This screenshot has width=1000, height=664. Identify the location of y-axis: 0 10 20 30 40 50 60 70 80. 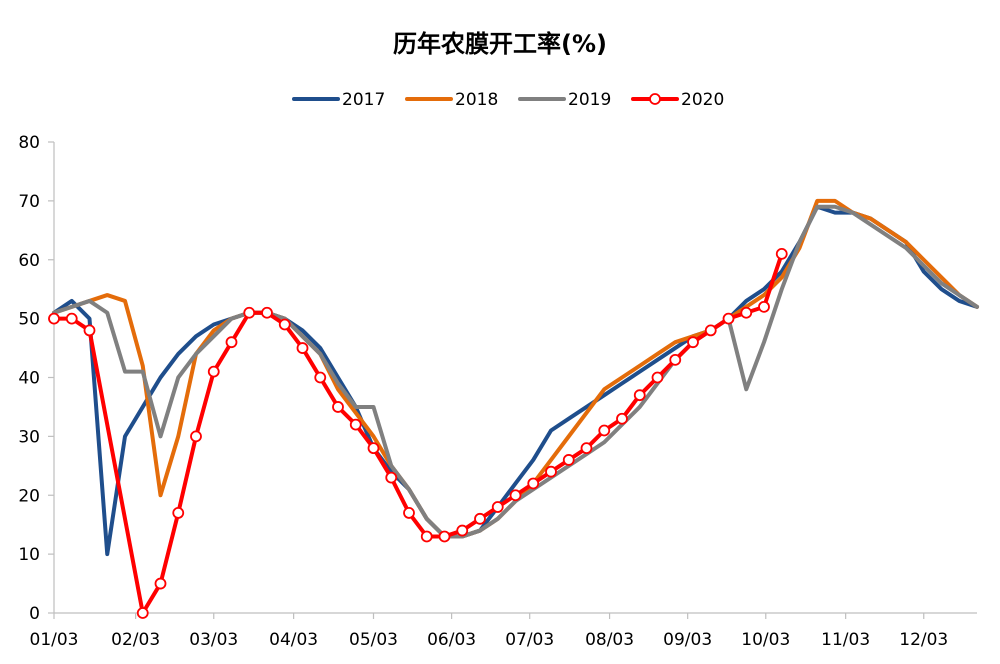
(36, 378).